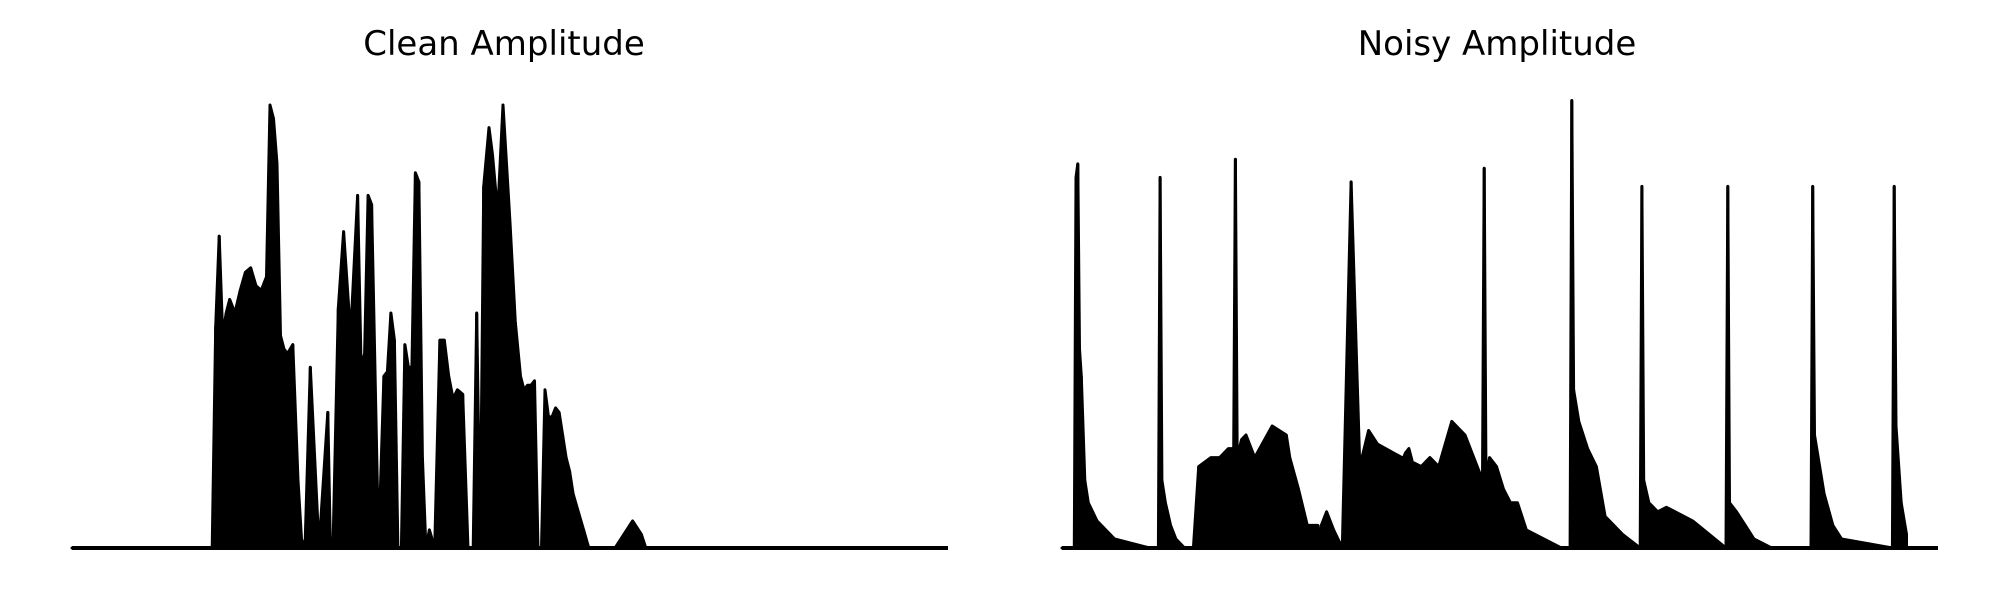 The width and height of the screenshot is (2000, 600). What do you see at coordinates (1497, 44) in the screenshot?
I see `chart-title: Noisy Amplitude` at bounding box center [1497, 44].